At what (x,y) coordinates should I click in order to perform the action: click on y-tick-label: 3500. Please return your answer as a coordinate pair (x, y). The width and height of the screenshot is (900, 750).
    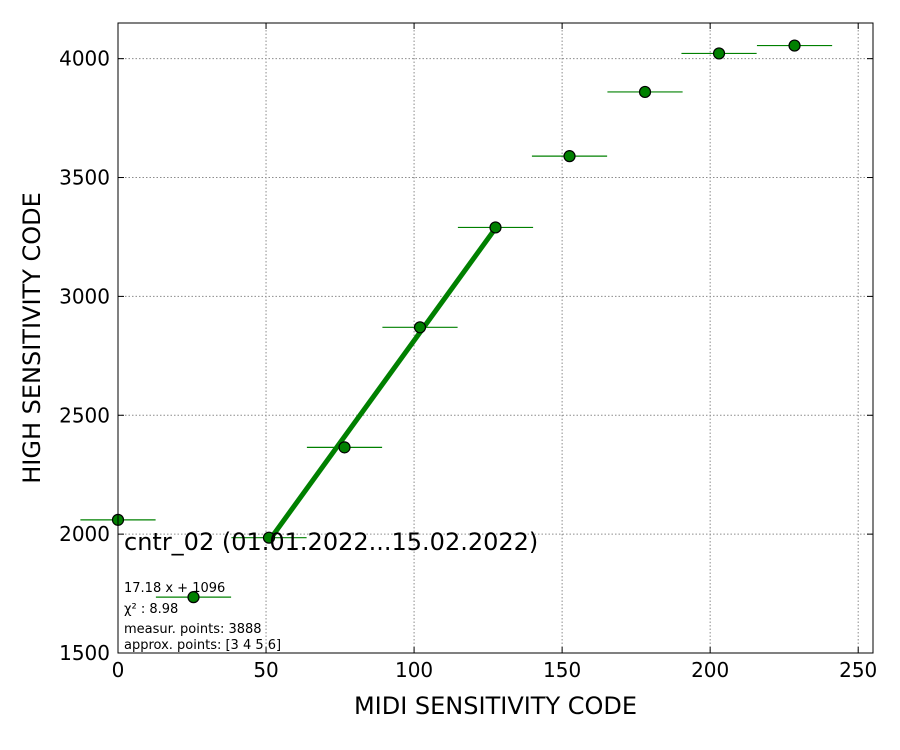
    Looking at the image, I should click on (84, 178).